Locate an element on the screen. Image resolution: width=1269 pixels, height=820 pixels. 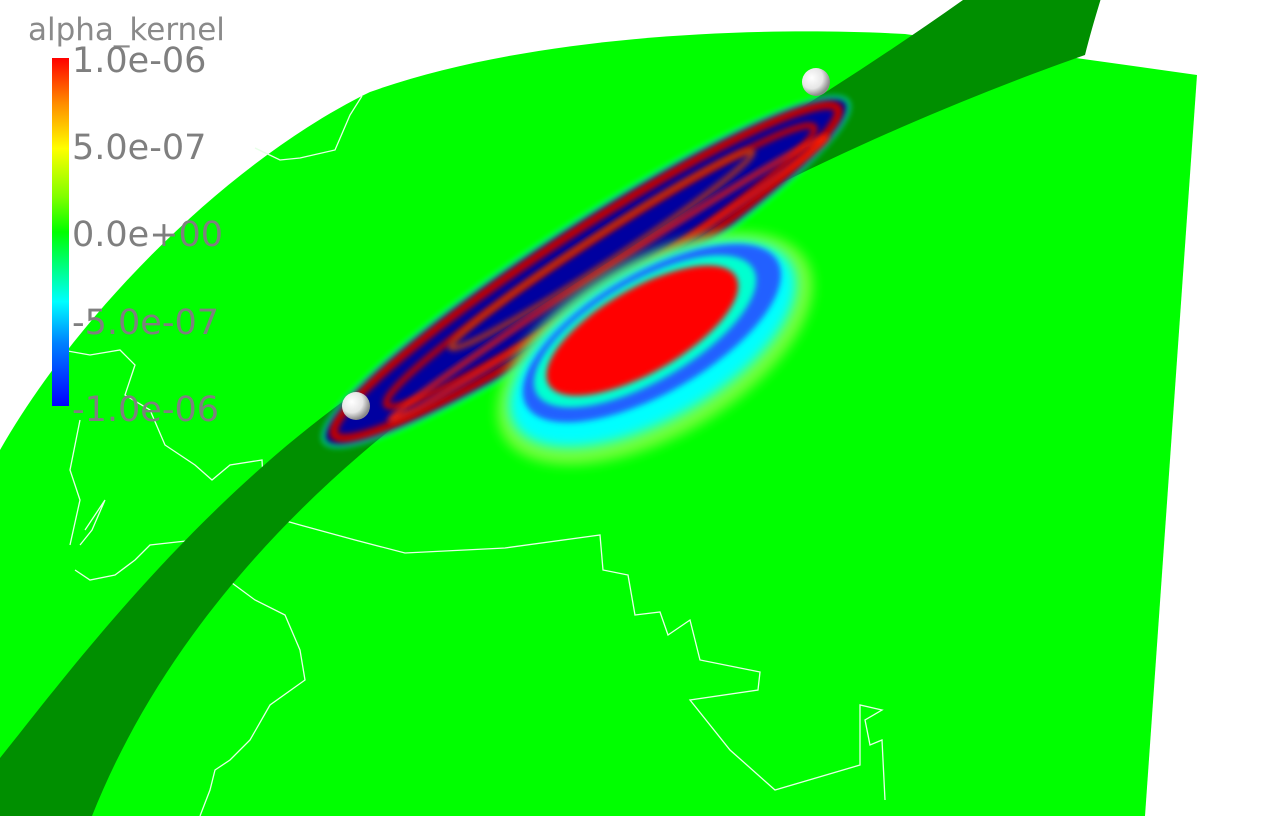
colorbar-tick-min: -1.0e-06 is located at coordinates (145, 410).